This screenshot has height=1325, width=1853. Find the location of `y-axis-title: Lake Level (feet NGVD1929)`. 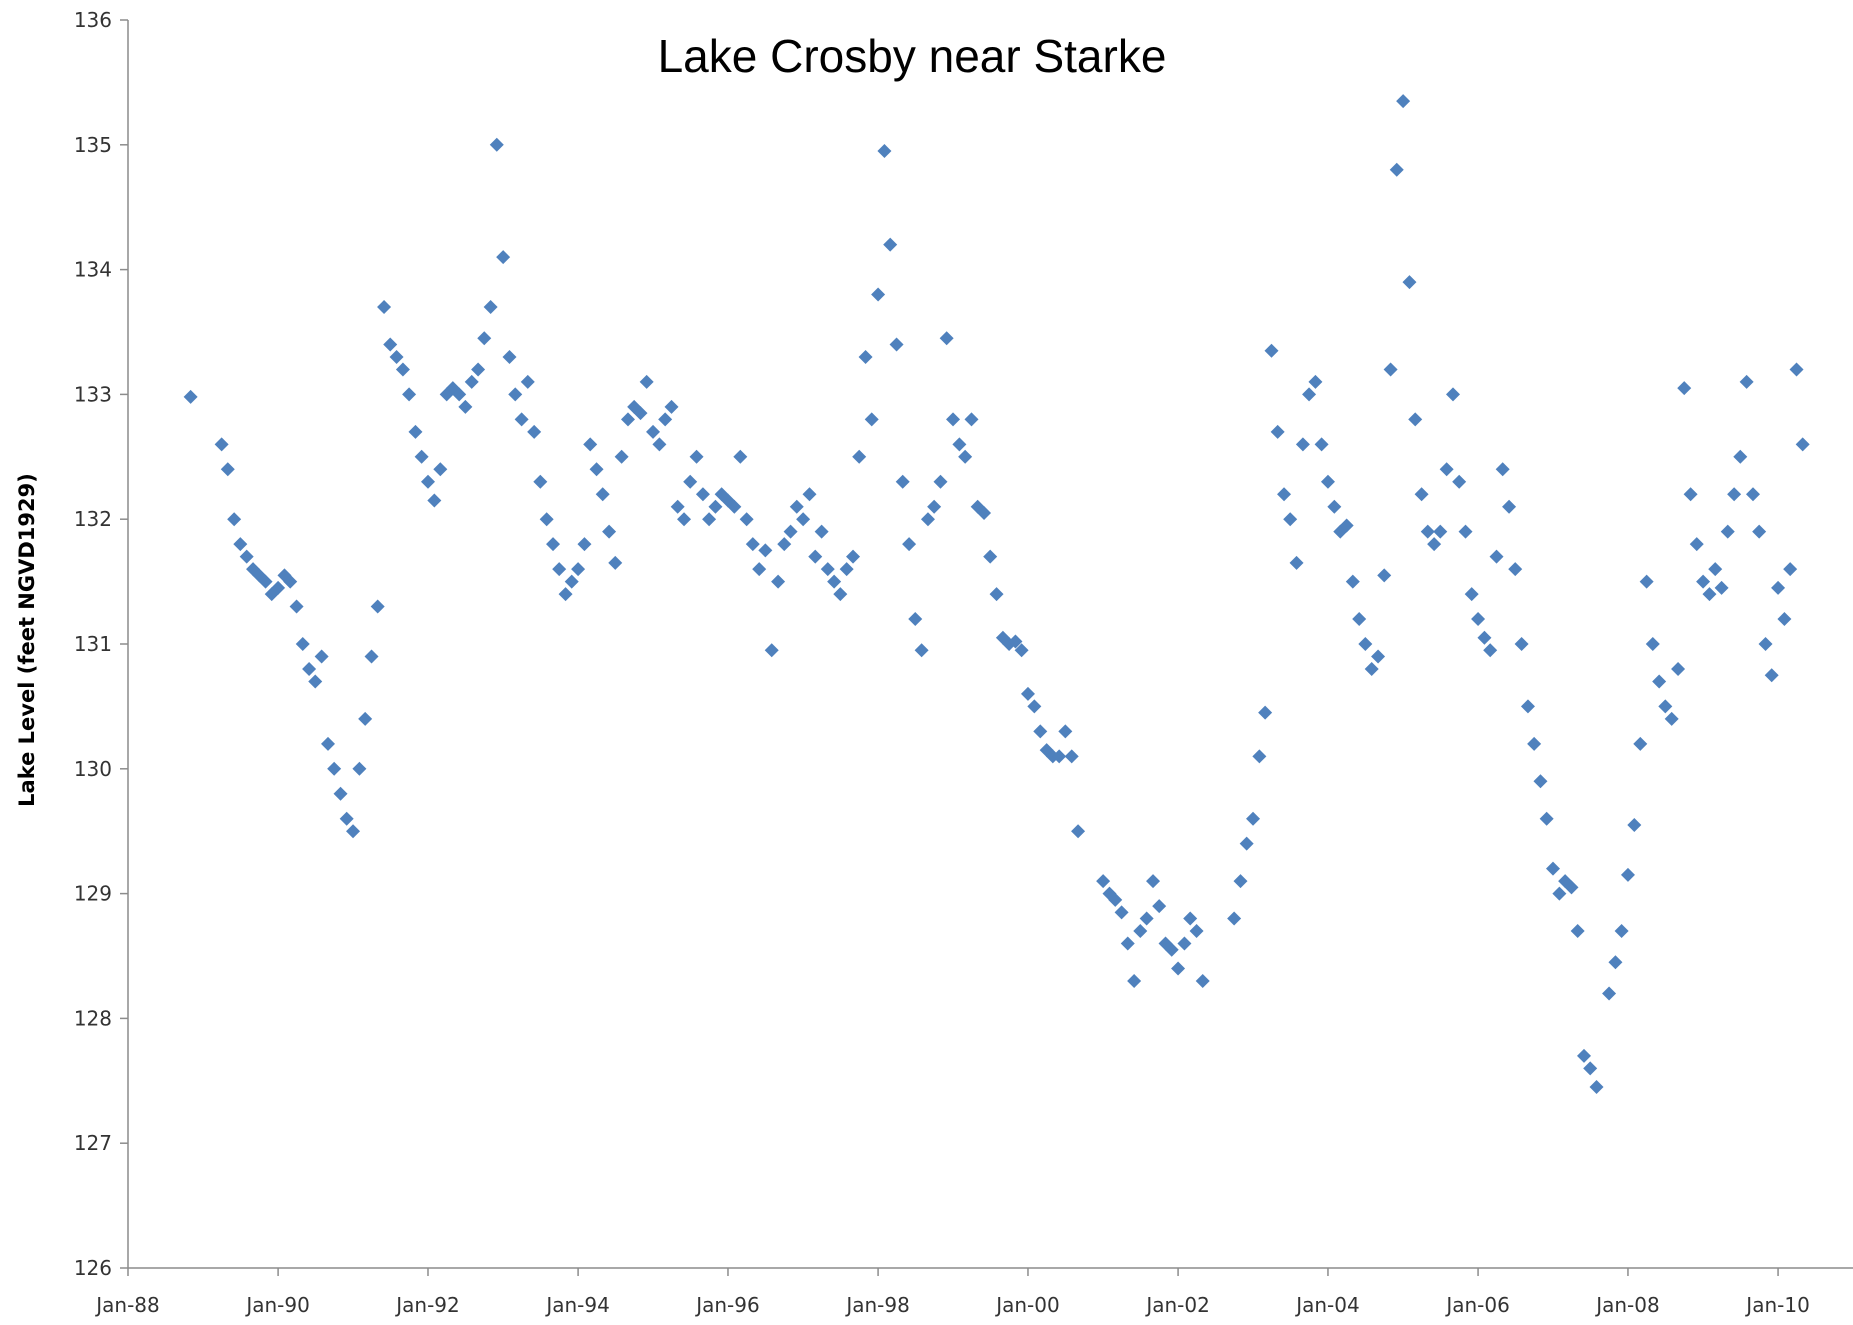

y-axis-title: Lake Level (feet NGVD1929) is located at coordinates (27, 640).